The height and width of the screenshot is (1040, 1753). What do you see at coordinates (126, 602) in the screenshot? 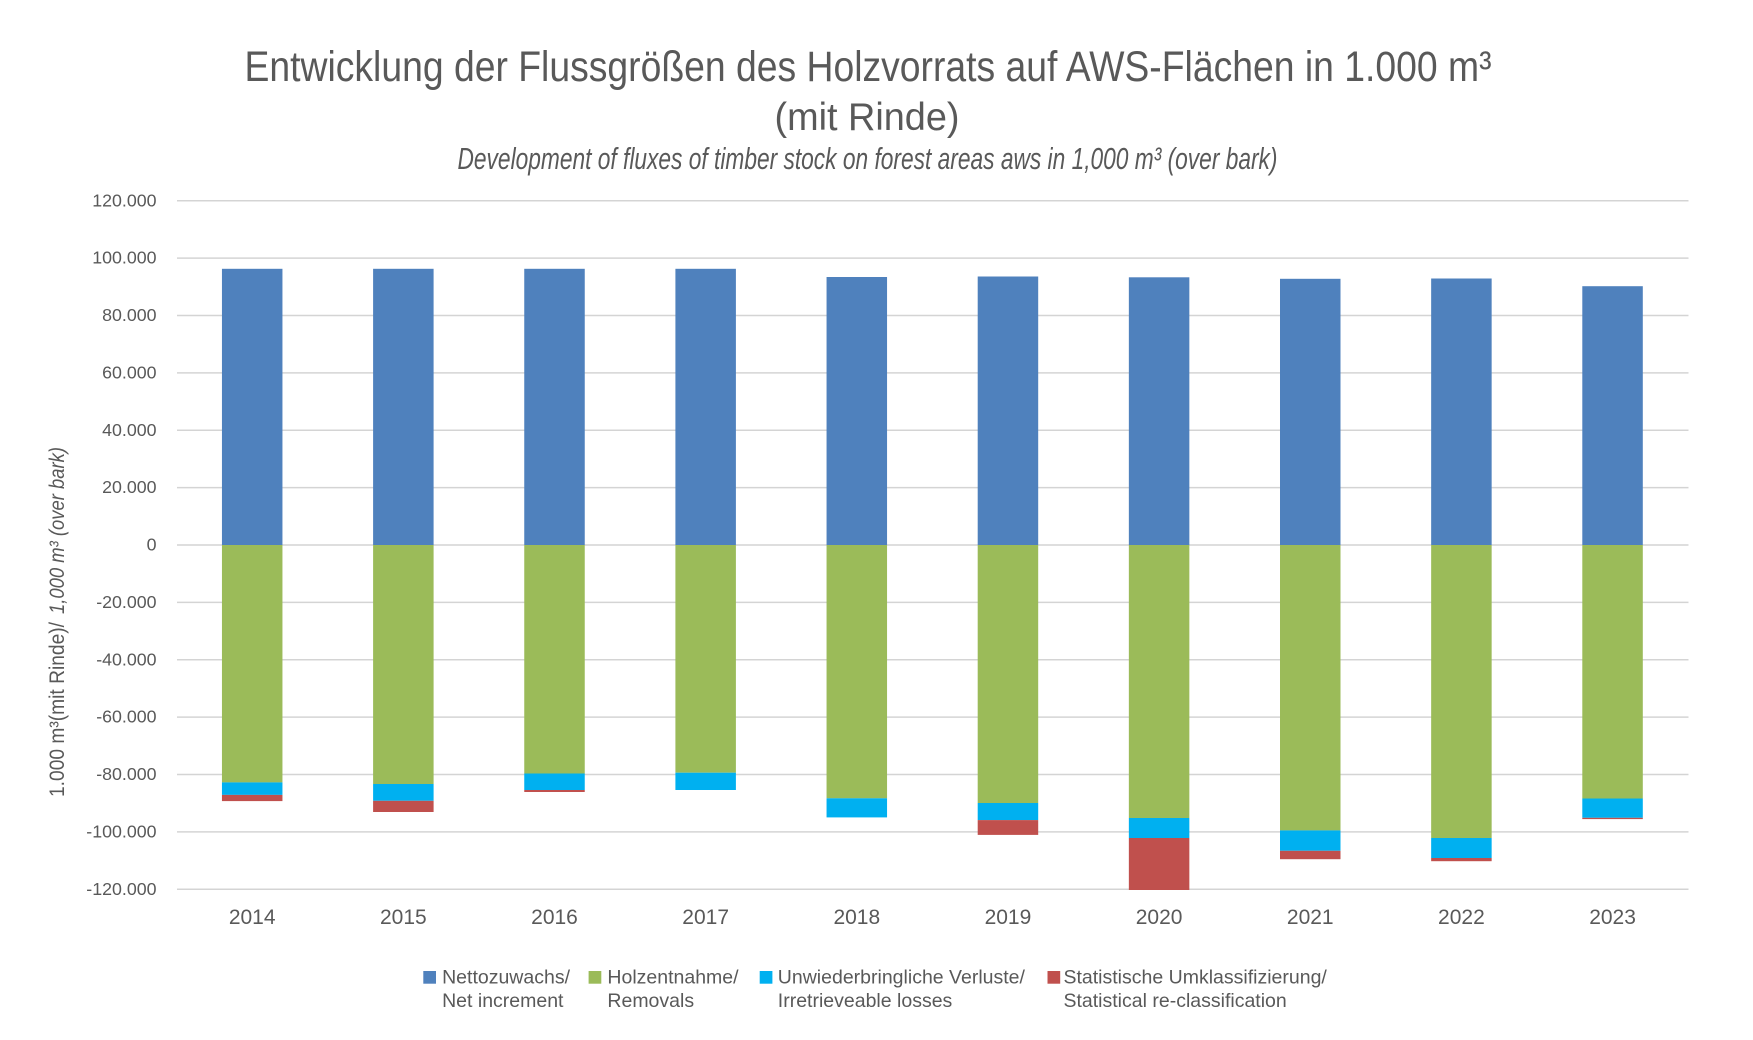
I see `svg-text: -20.000` at bounding box center [126, 602].